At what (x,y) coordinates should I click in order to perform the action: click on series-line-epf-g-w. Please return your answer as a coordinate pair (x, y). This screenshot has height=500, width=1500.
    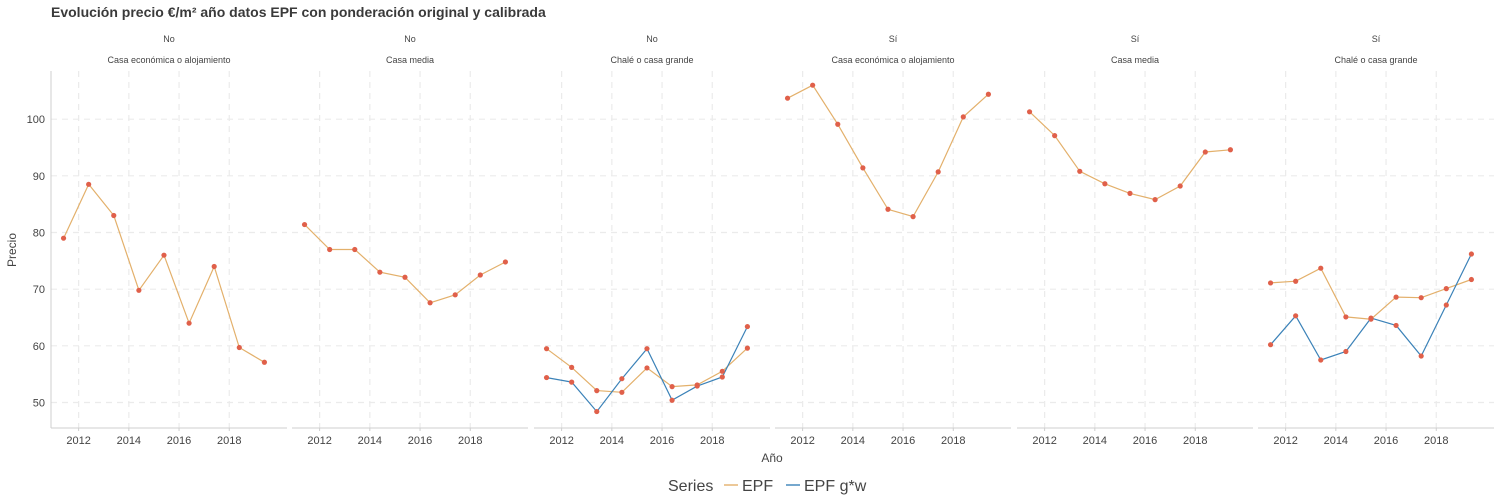
    Looking at the image, I should click on (1371, 307).